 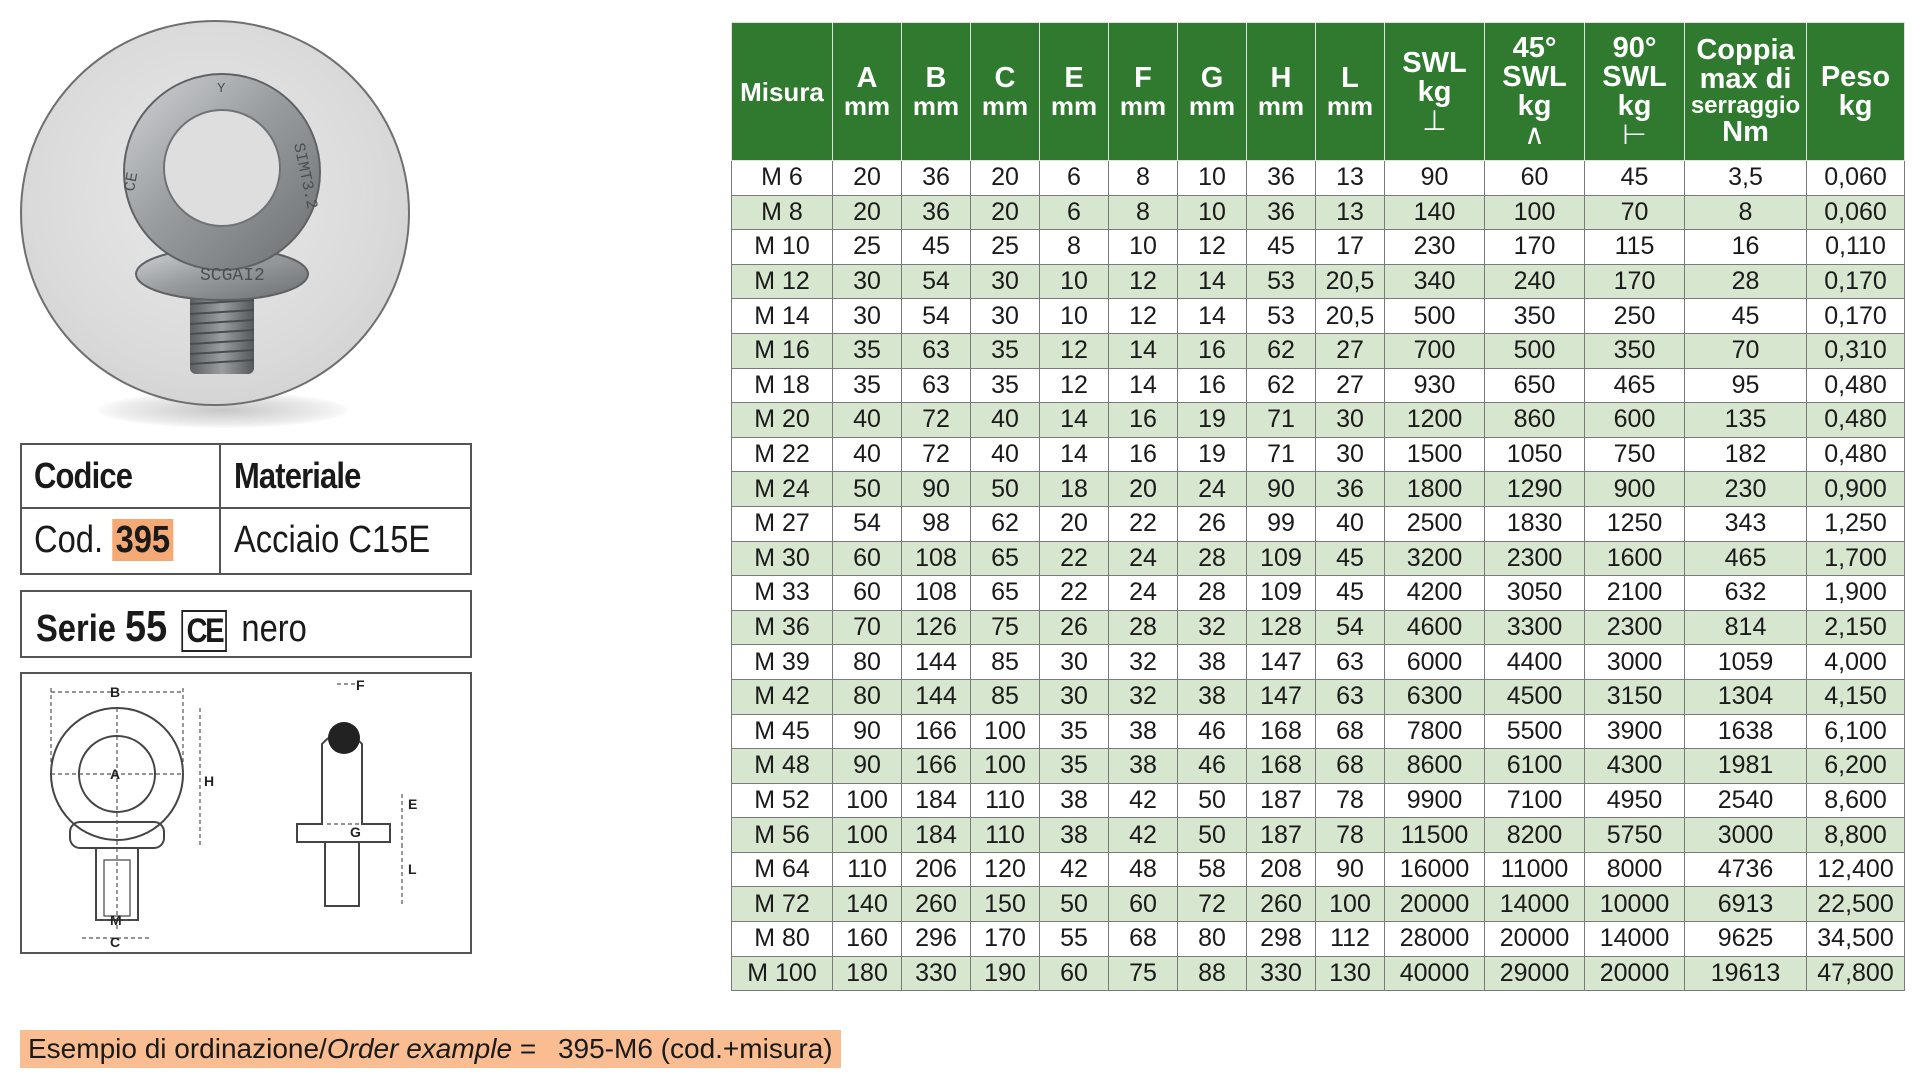 I want to click on table-cell: 72, so click(x=936, y=454).